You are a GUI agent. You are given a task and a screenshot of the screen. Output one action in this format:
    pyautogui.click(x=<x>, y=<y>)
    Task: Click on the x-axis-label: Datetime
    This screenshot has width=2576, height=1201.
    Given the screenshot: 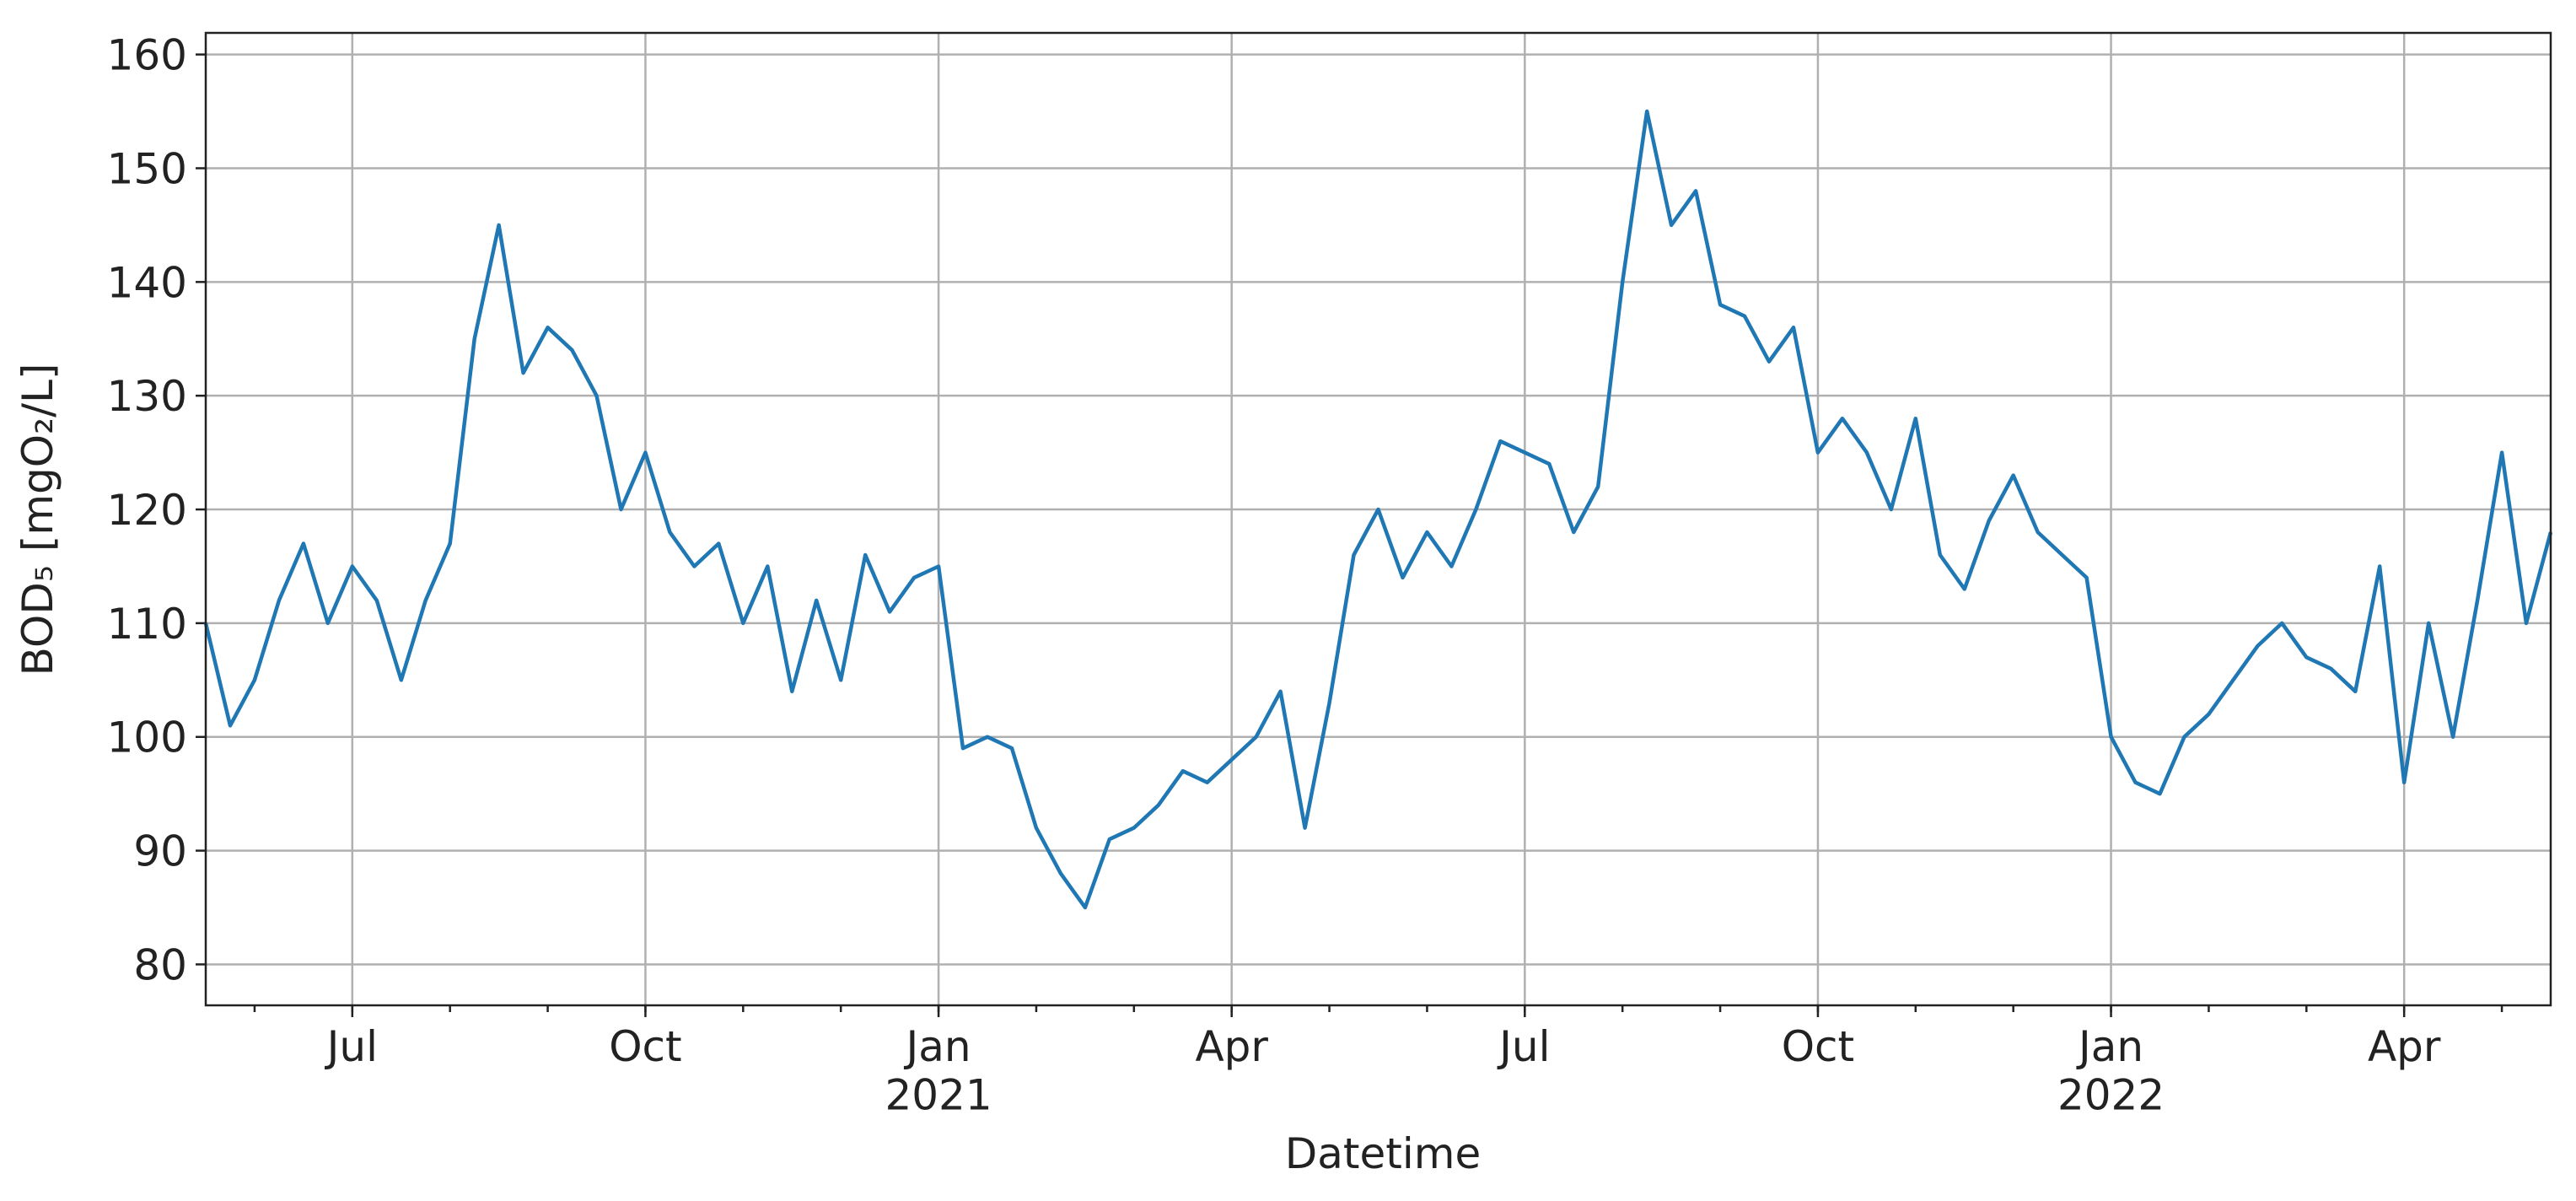 What is the action you would take?
    pyautogui.click(x=1383, y=1153)
    